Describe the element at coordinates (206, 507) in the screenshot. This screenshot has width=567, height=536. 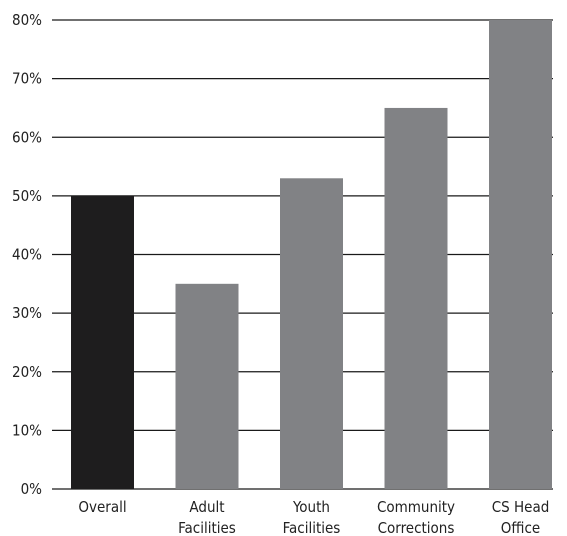
I see `x-tick-label: Adult` at that location.